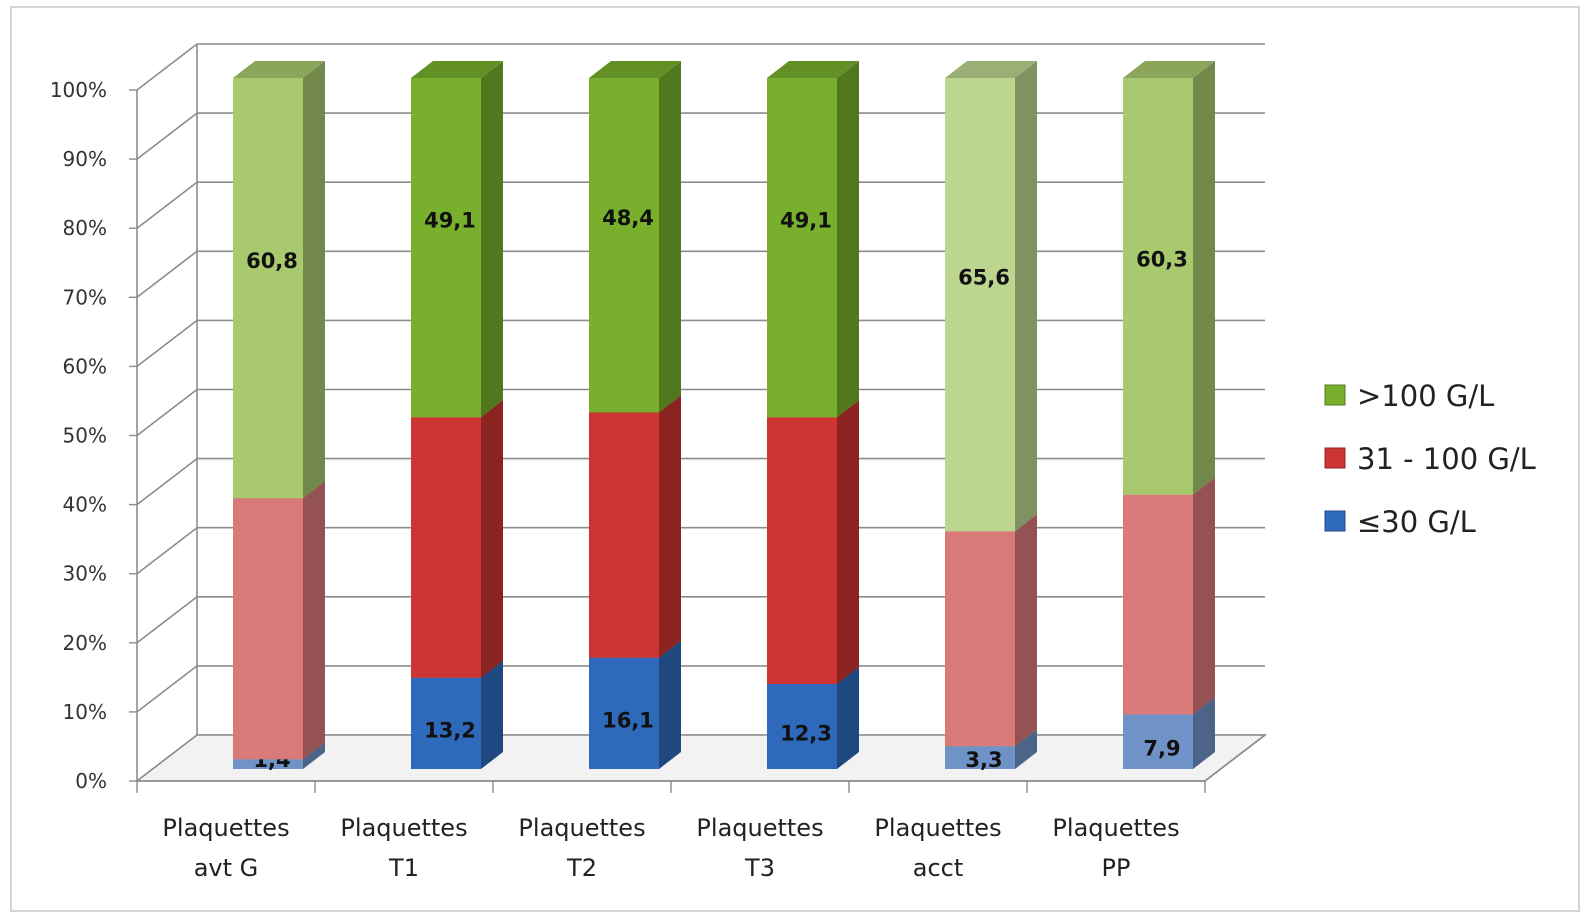  What do you see at coordinates (85, 436) in the screenshot?
I see `y-tick-label: 50%` at bounding box center [85, 436].